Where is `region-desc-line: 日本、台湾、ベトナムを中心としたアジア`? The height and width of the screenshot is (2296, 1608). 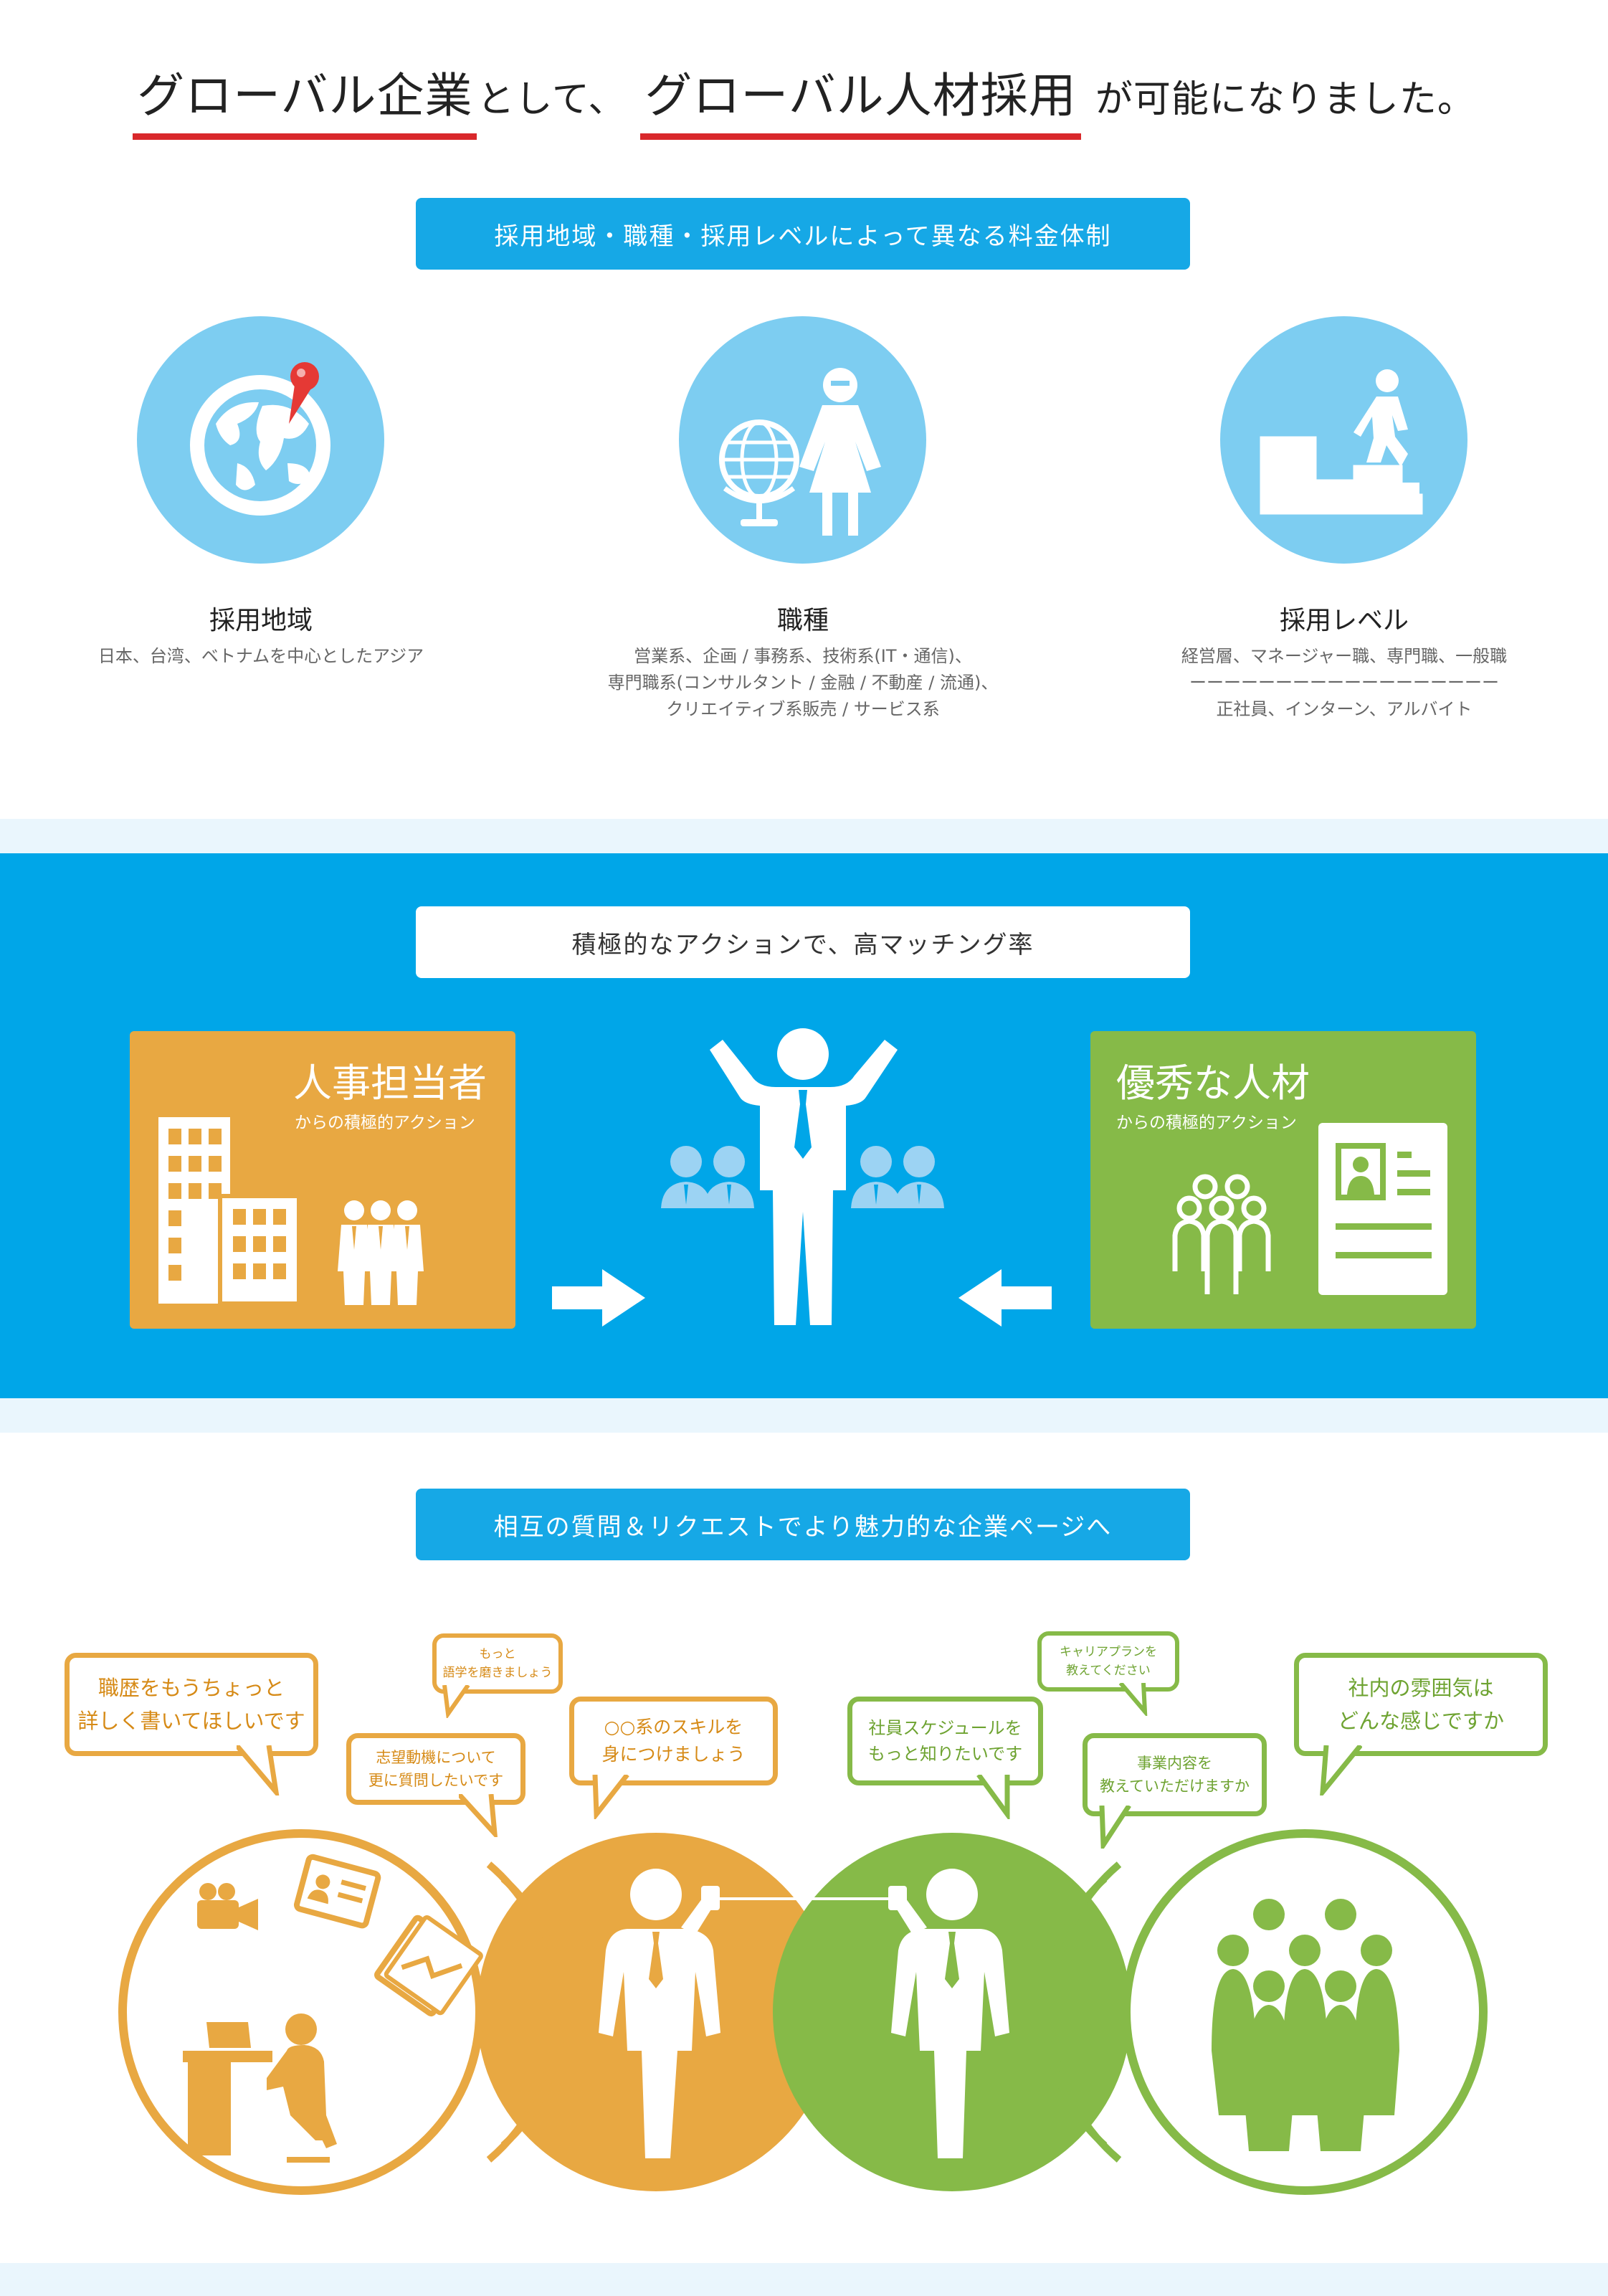
region-desc-line: 日本、台湾、ベトナムを中心としたアジア is located at coordinates (260, 656).